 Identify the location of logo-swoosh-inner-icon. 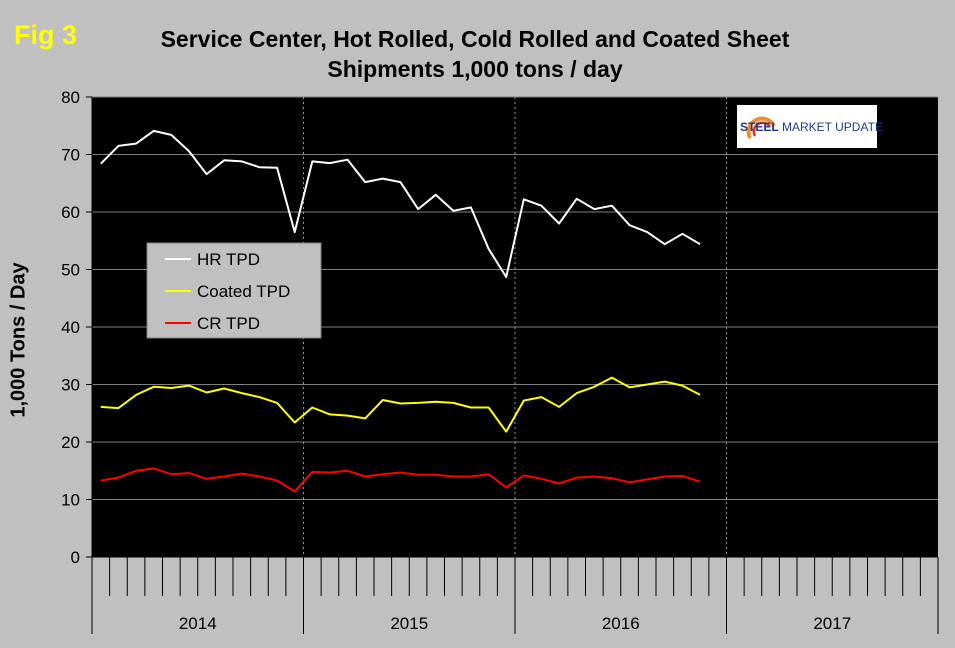
(762, 129).